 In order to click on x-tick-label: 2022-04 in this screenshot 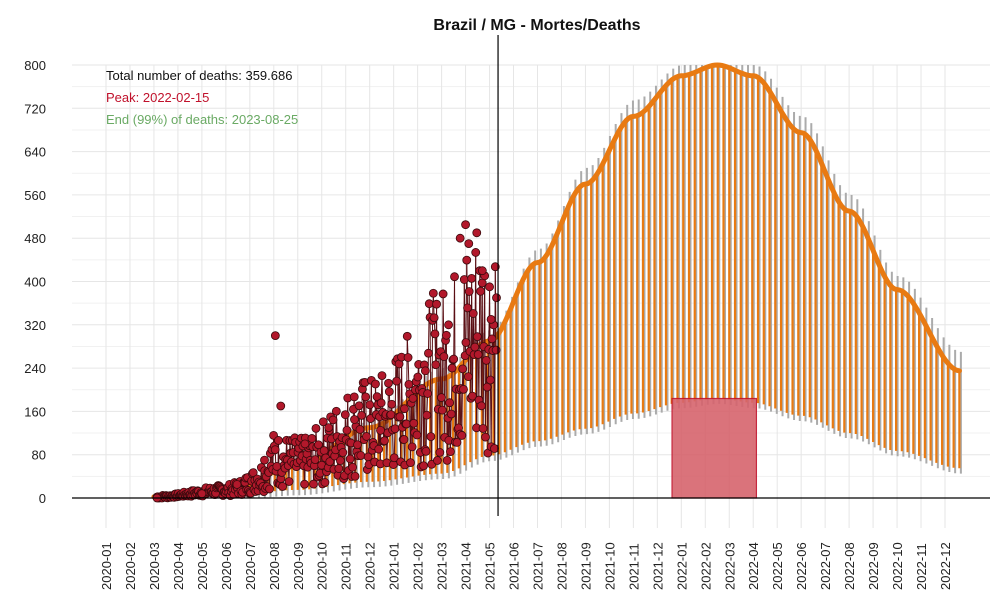, I will do `click(753, 566)`.